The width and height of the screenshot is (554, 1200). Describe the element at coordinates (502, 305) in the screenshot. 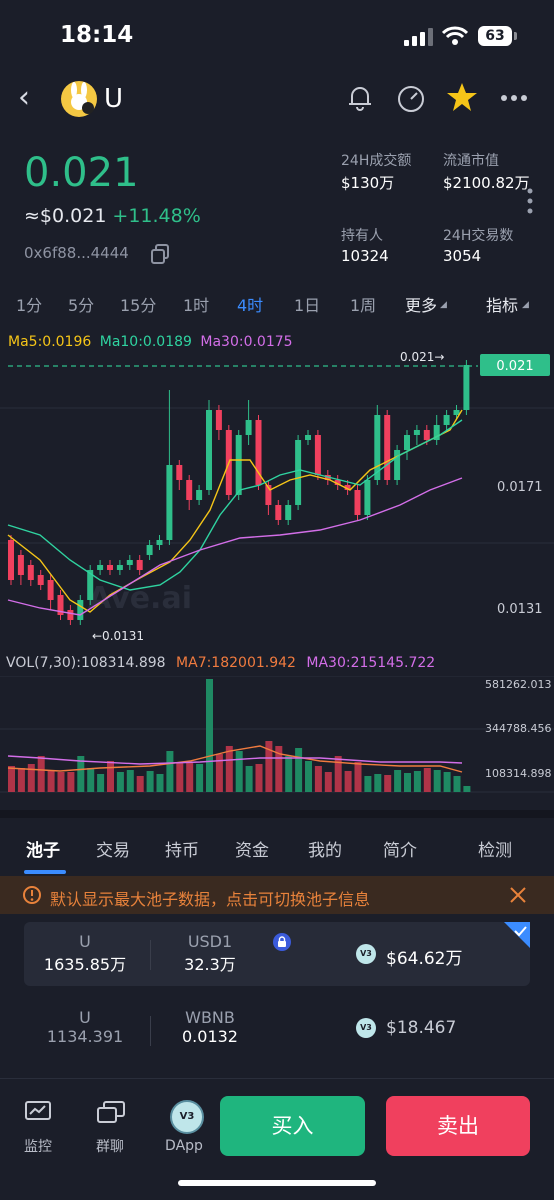

I see `indicator-button: 指标` at that location.